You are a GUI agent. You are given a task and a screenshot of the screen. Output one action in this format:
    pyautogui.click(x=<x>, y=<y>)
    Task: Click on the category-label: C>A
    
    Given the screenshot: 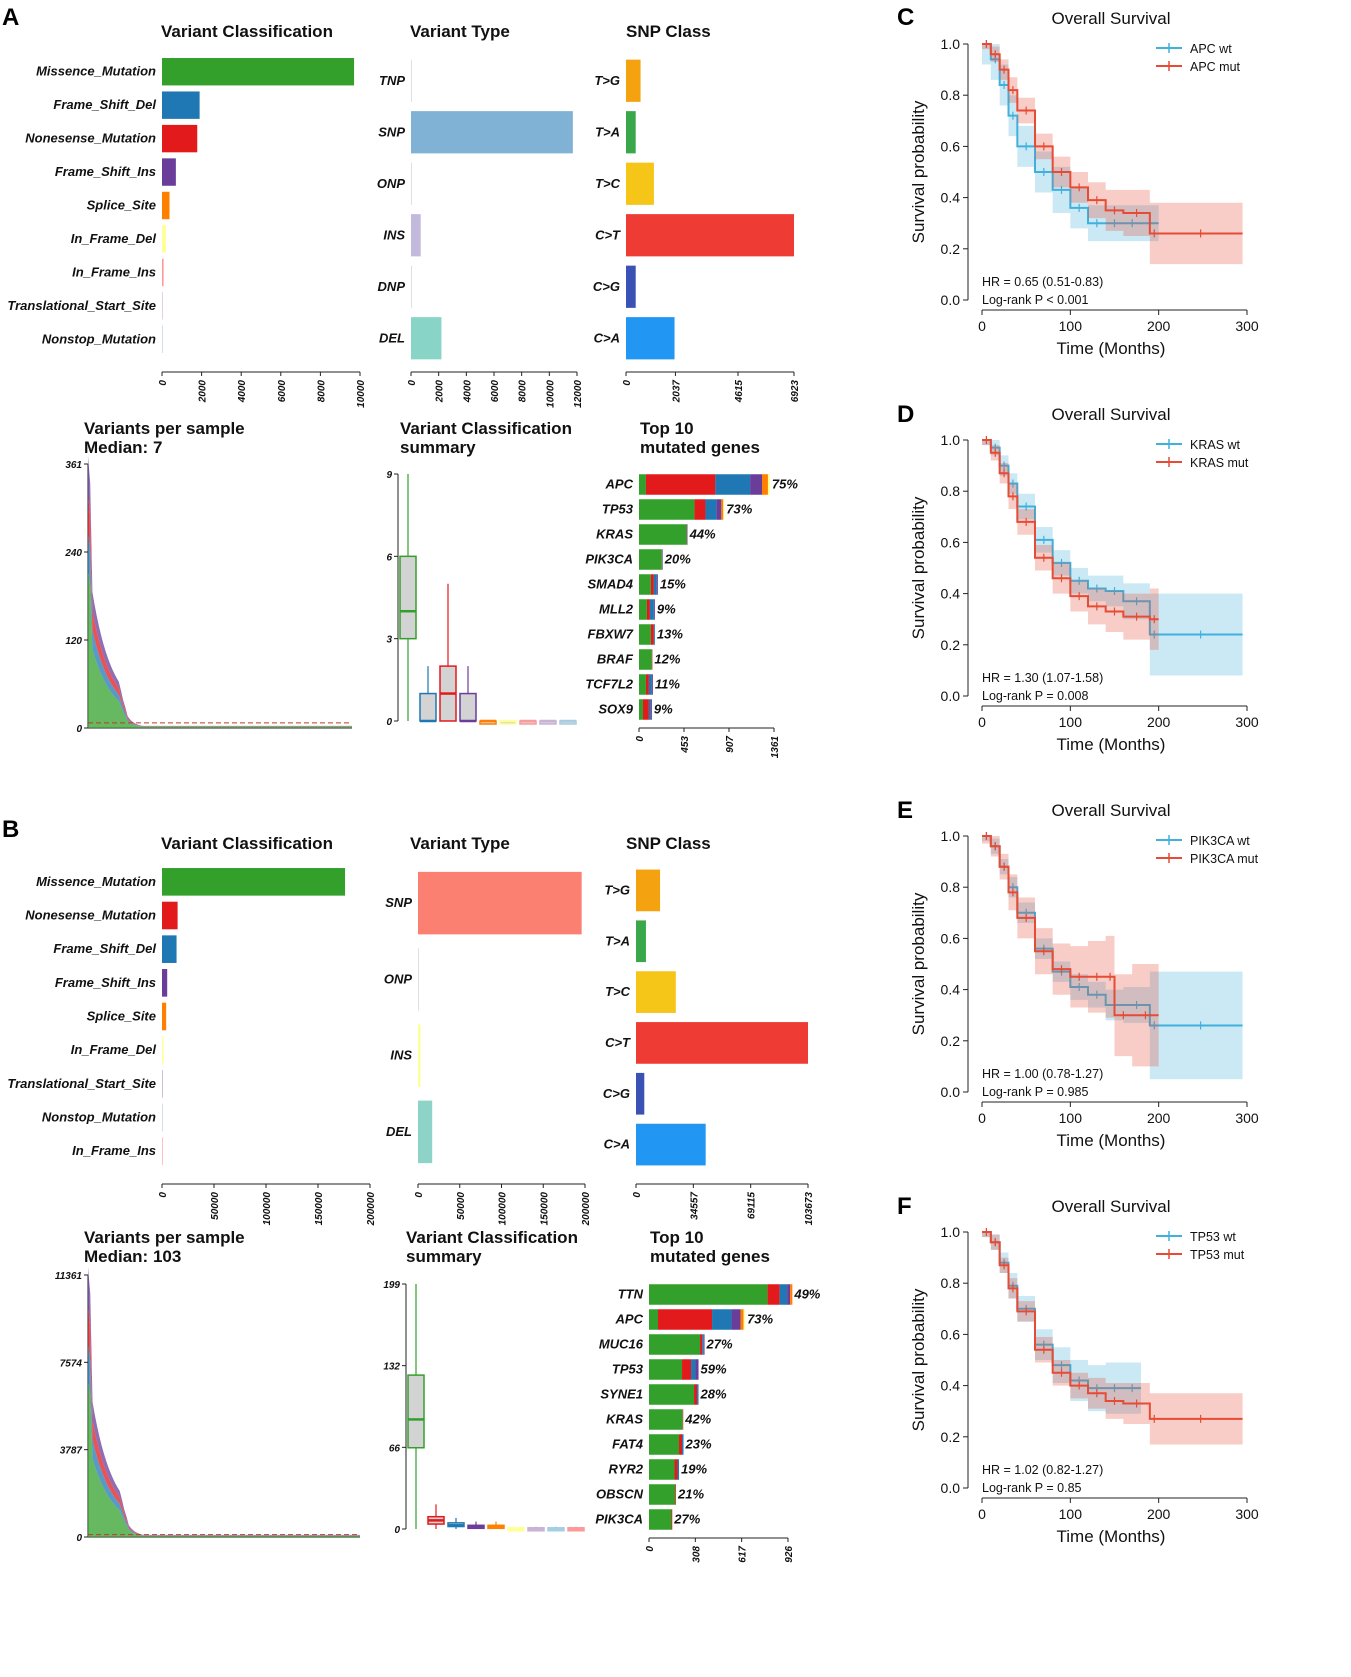 What is the action you would take?
    pyautogui.click(x=607, y=337)
    